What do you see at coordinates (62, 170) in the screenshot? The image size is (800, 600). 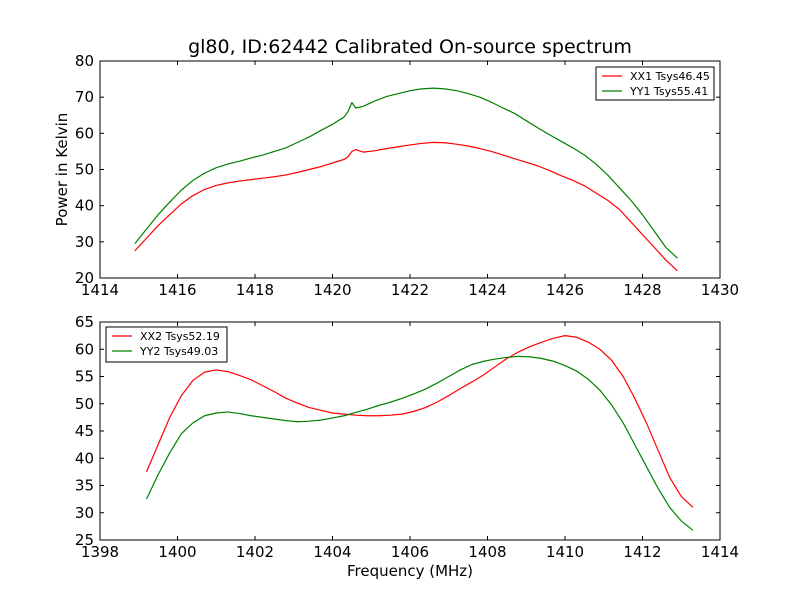 I see `top-y-axis-label: Power in Kelvin` at bounding box center [62, 170].